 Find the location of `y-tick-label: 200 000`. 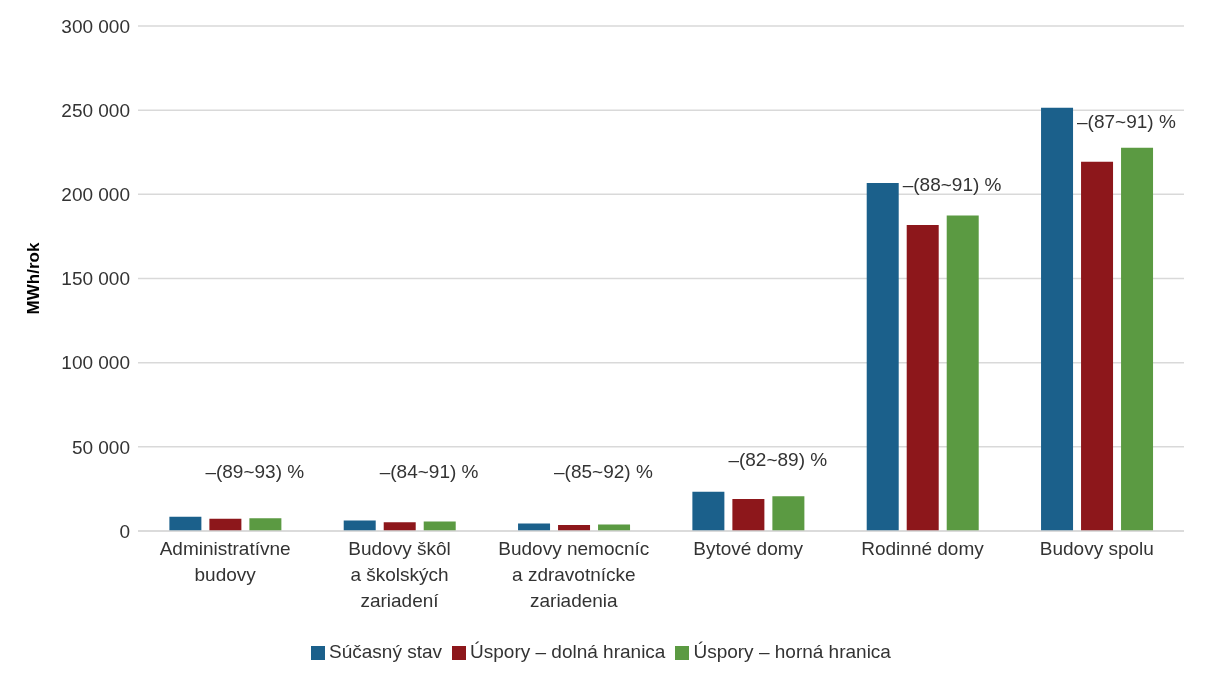

y-tick-label: 200 000 is located at coordinates (95, 195).